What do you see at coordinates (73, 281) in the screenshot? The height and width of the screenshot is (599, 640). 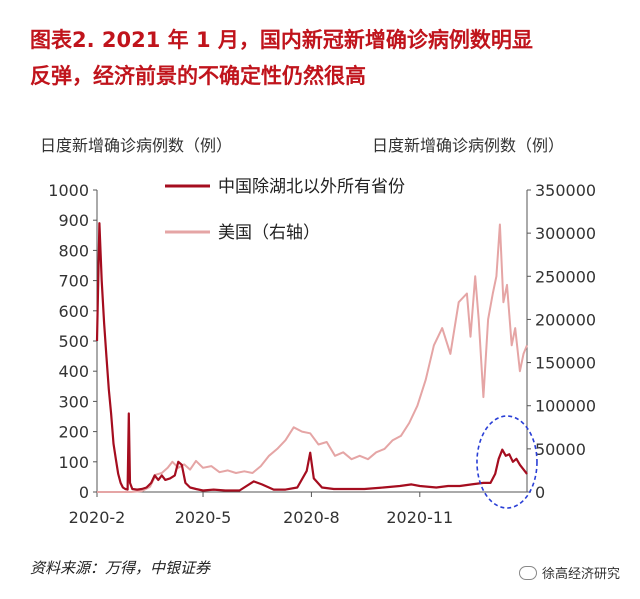 I see `left-y-tick-label: 700` at bounding box center [73, 281].